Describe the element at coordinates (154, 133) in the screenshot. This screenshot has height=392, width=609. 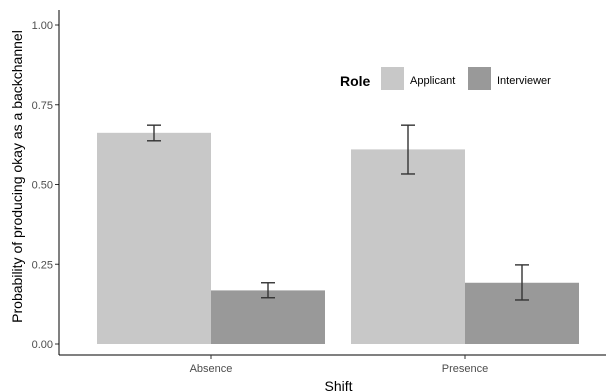
I see `error-bar-applicant-absence` at that location.